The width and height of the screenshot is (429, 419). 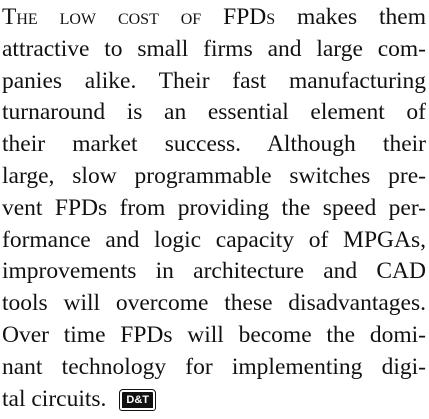 I want to click on text-line: formance and logic capacity of MPGAs,, so click(x=214, y=241).